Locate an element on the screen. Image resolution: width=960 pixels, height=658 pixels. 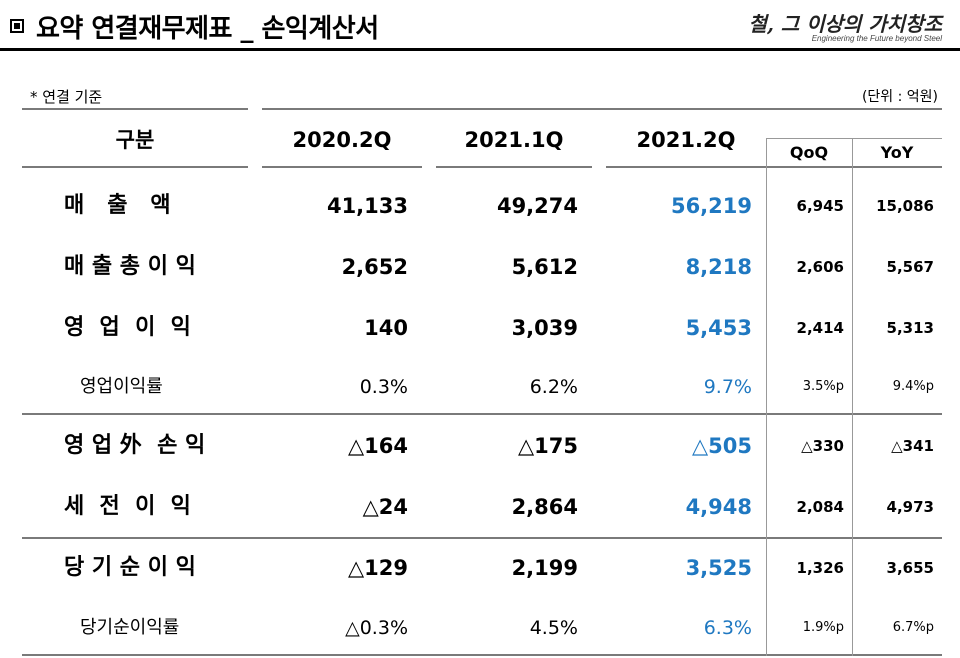
value-qoq: 1,326 is located at coordinates (820, 568).